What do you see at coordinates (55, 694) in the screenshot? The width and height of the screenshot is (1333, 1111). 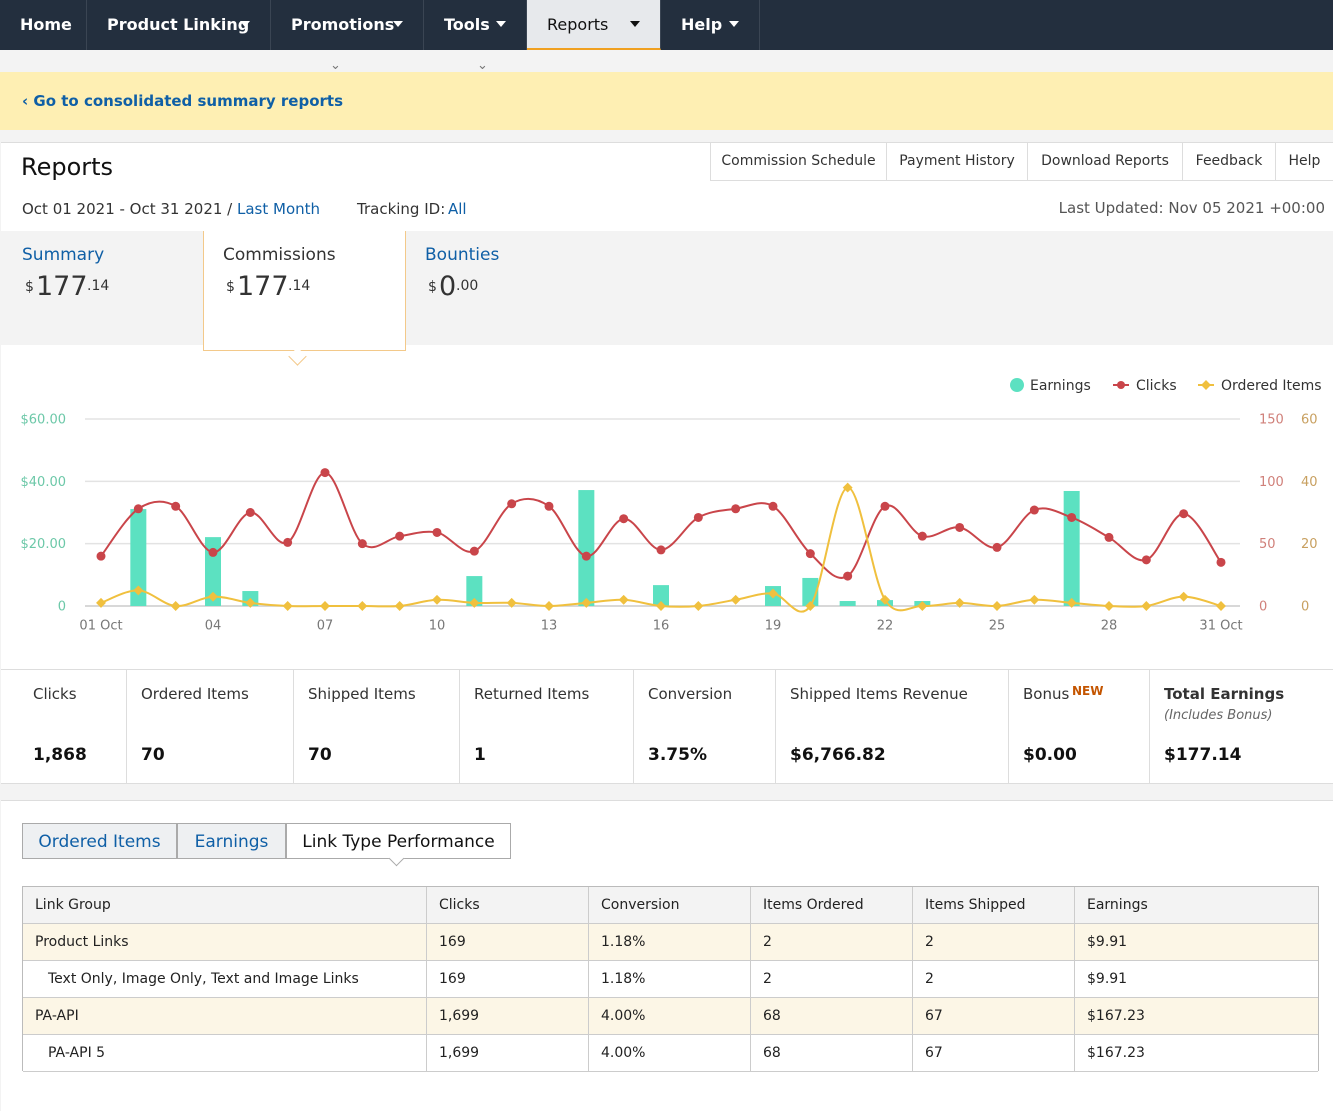 I see `stat-label: Clicks` at bounding box center [55, 694].